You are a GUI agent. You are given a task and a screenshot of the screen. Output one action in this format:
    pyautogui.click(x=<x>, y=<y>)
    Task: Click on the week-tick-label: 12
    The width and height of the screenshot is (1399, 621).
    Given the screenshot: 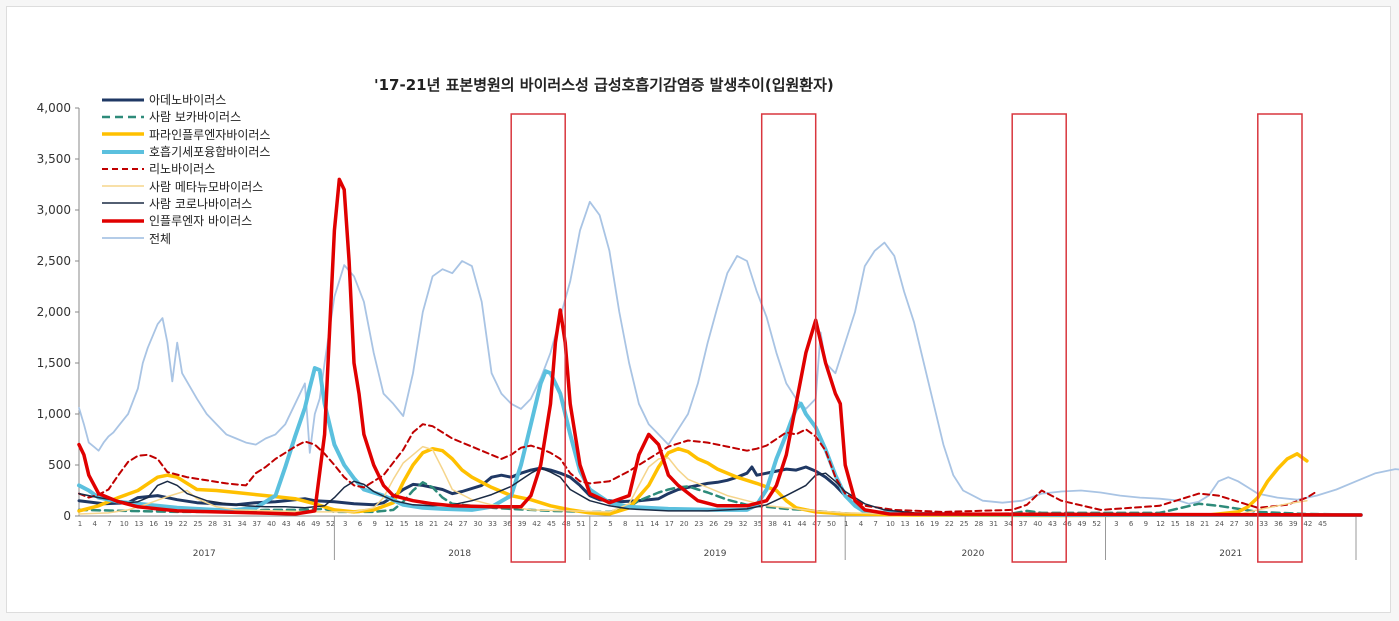 What is the action you would take?
    pyautogui.click(x=1160, y=524)
    